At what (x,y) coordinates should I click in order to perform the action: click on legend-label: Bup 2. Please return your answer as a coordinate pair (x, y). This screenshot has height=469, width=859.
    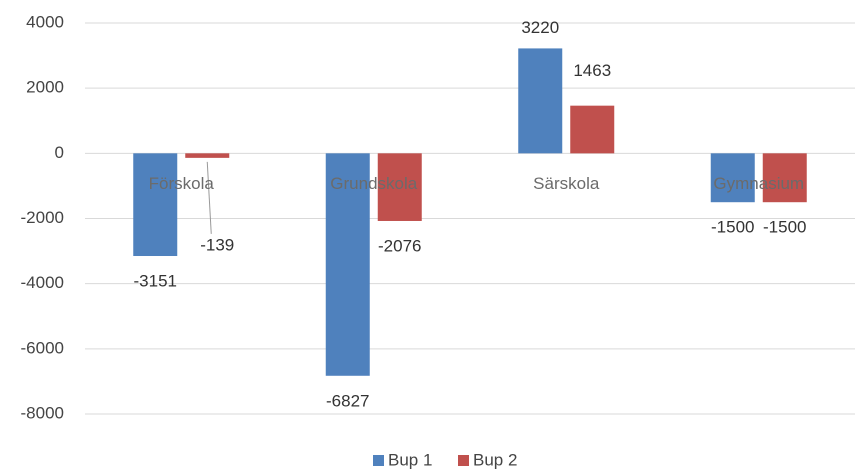
    Looking at the image, I should click on (495, 459).